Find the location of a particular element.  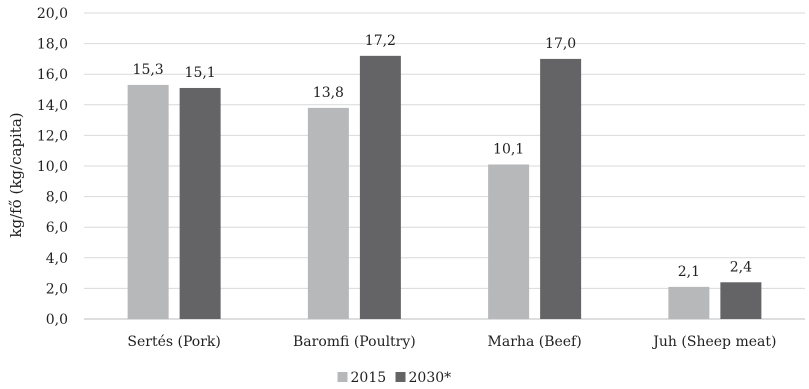

data-label: 10,1 is located at coordinates (508, 149).